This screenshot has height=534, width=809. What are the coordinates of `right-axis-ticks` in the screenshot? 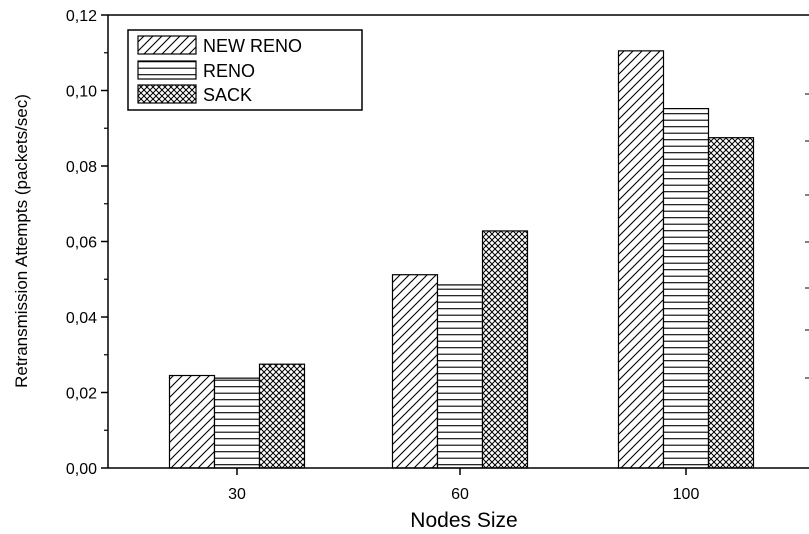 It's located at (807, 236).